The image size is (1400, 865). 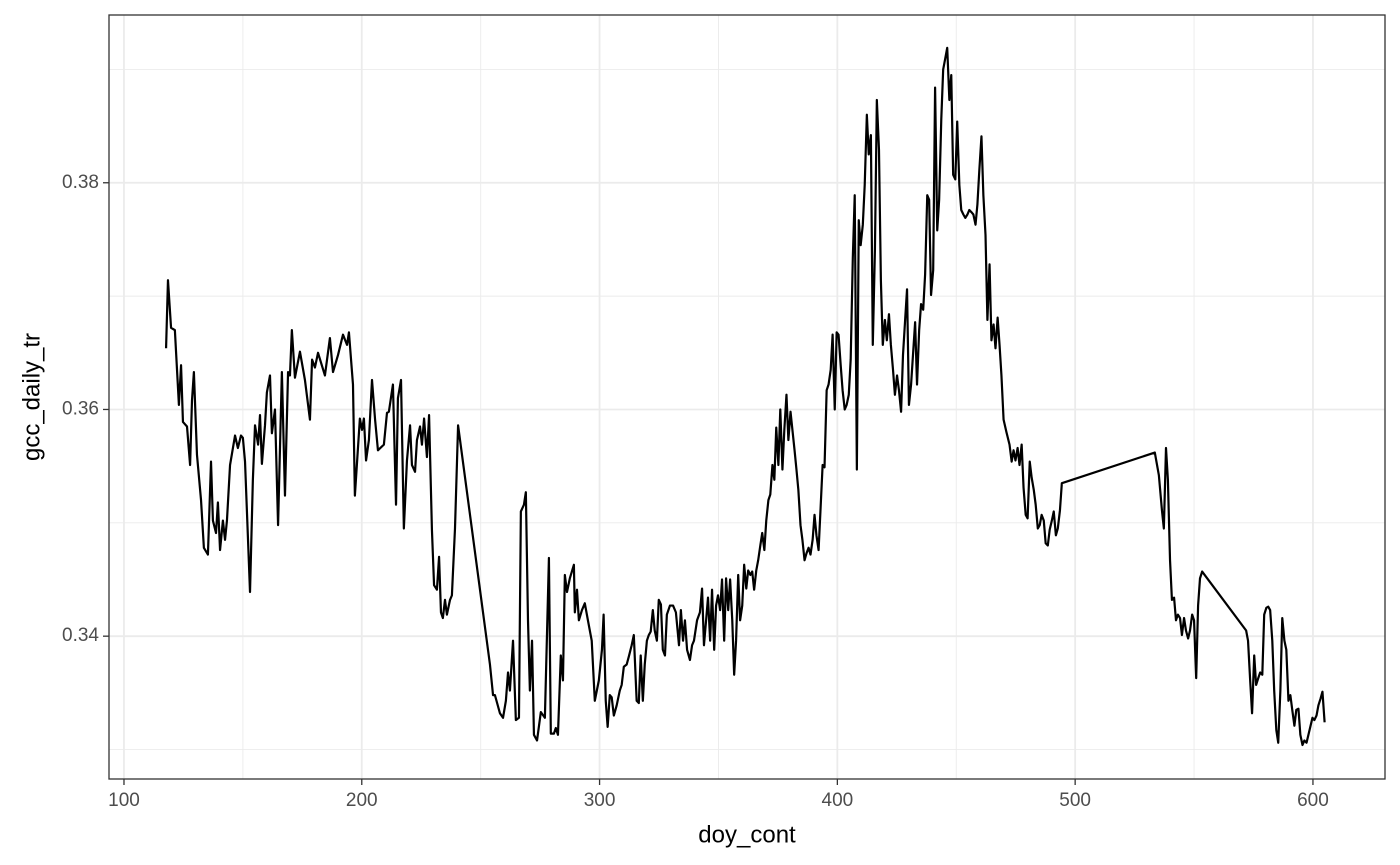 I want to click on x-tick-label: 200, so click(x=362, y=800).